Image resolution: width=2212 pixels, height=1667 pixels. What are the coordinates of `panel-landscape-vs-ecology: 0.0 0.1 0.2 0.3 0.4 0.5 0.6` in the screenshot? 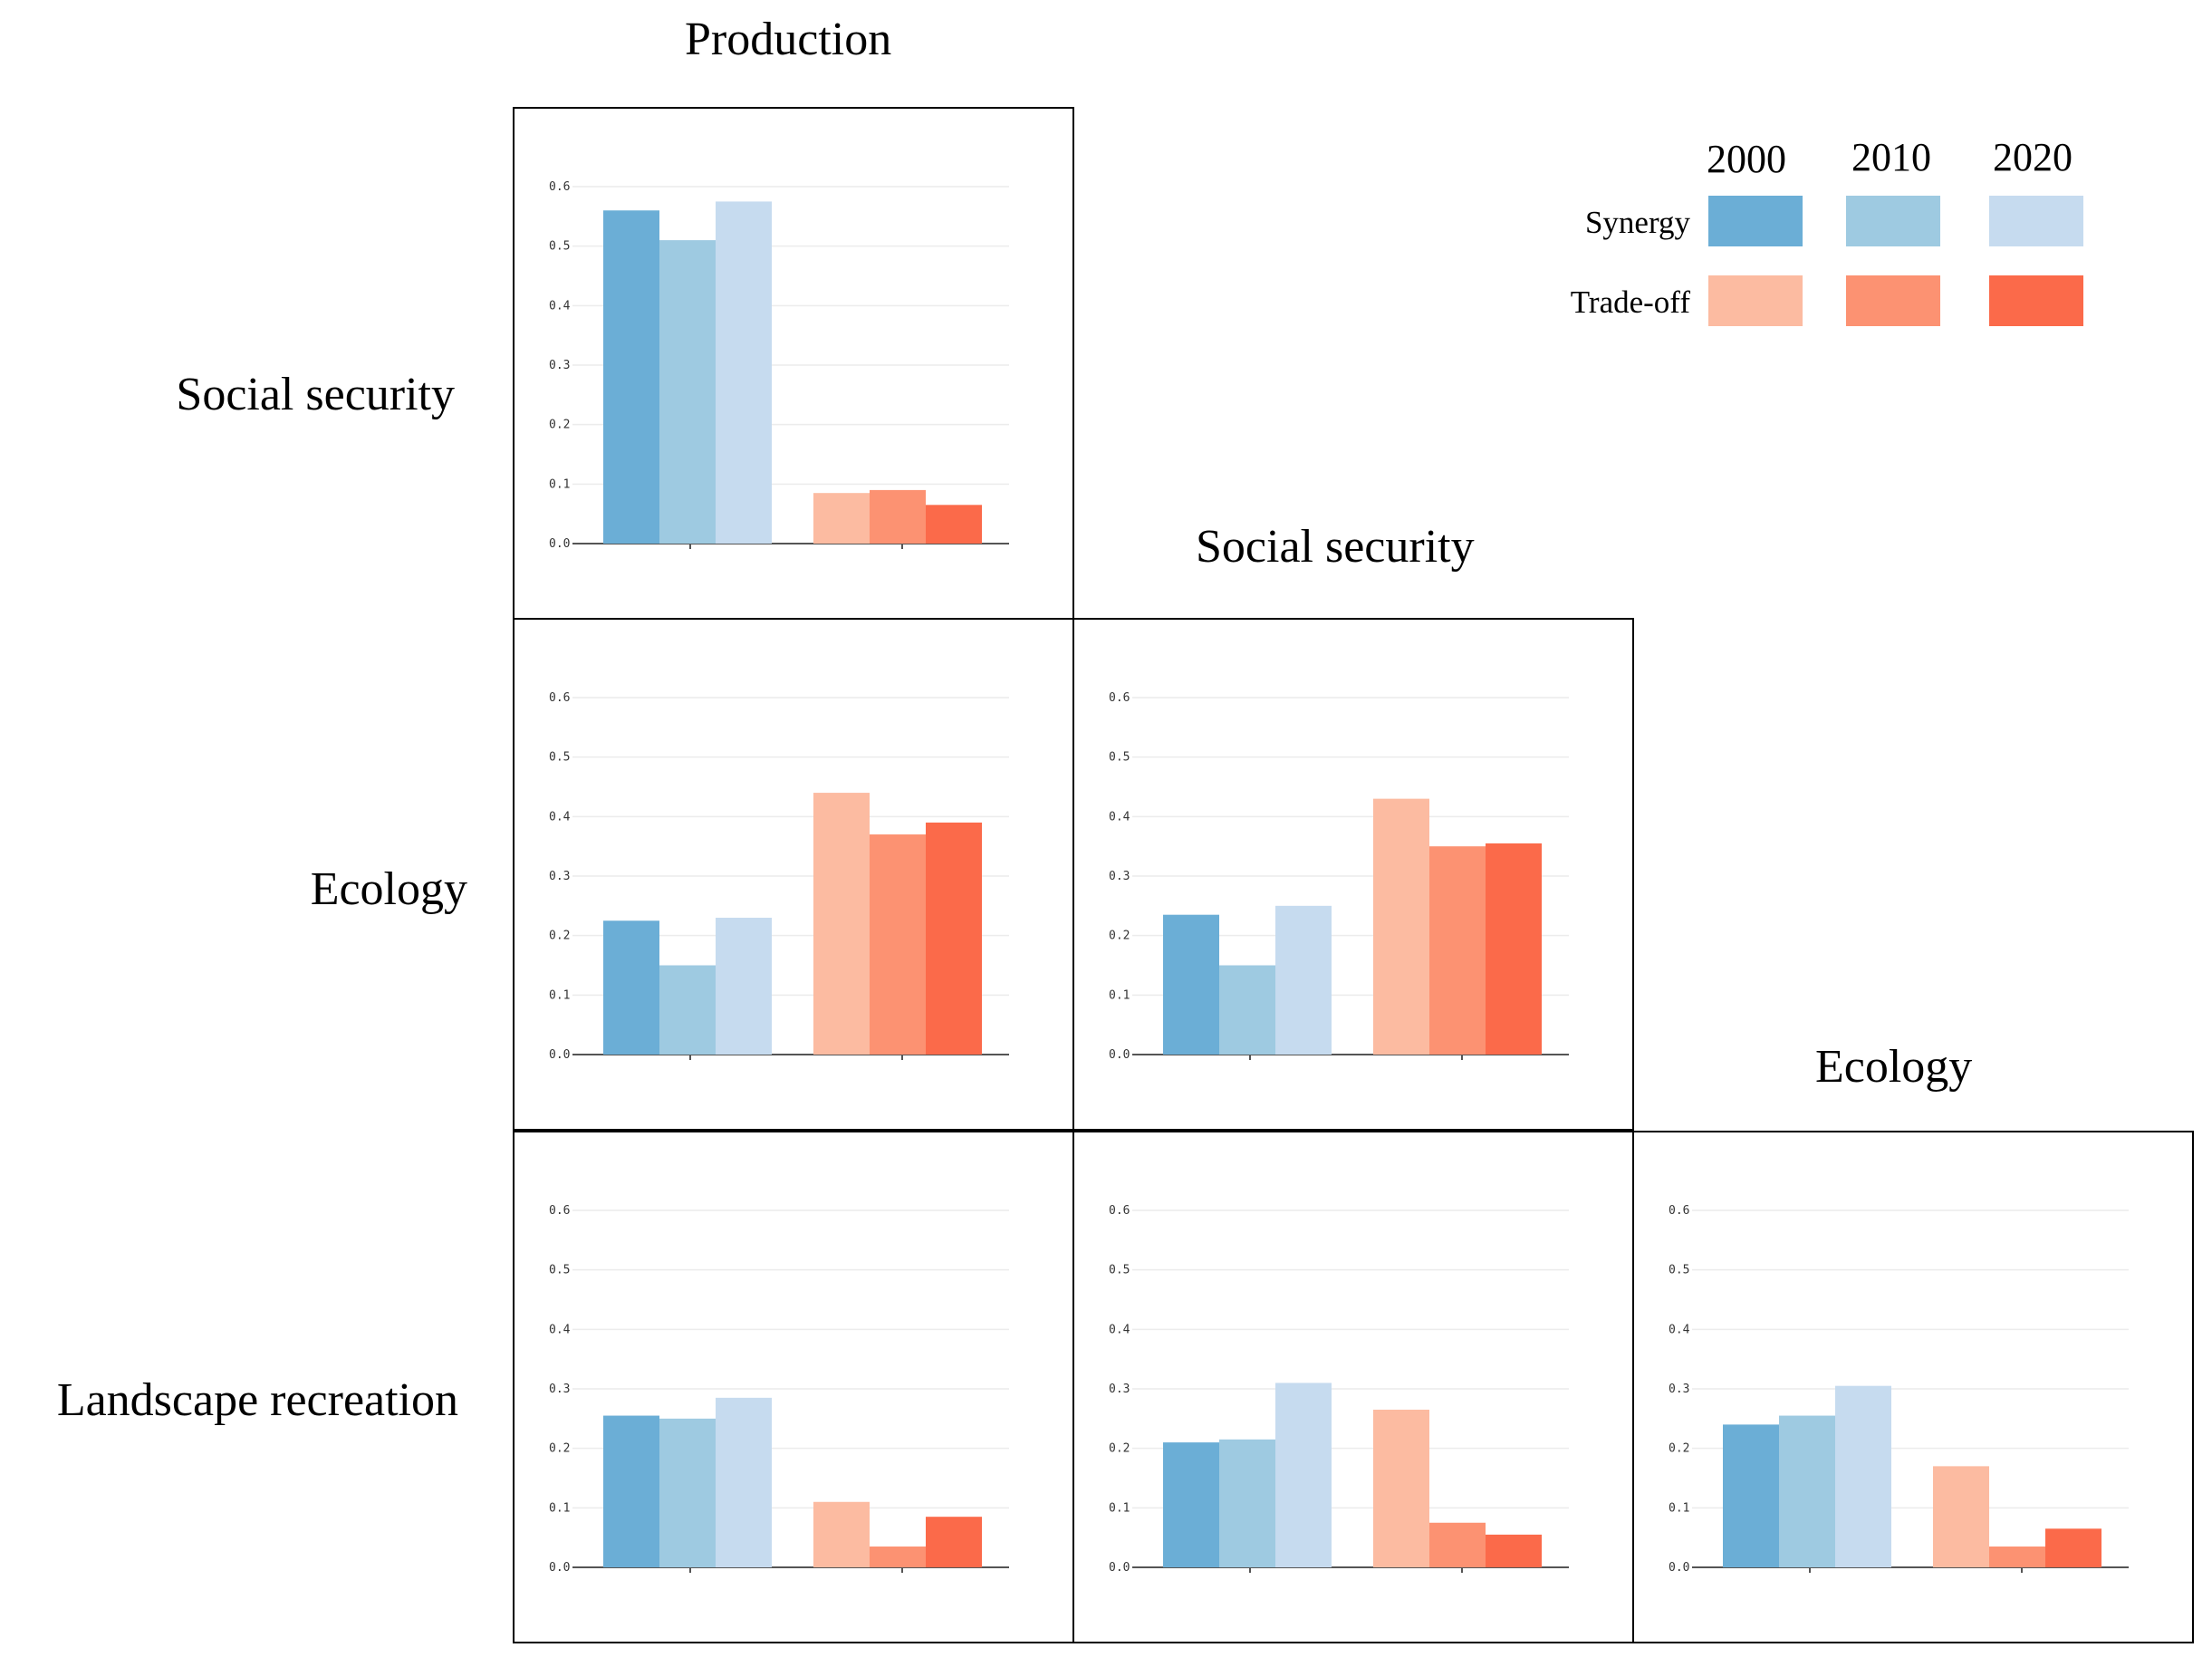 It's located at (1913, 1387).